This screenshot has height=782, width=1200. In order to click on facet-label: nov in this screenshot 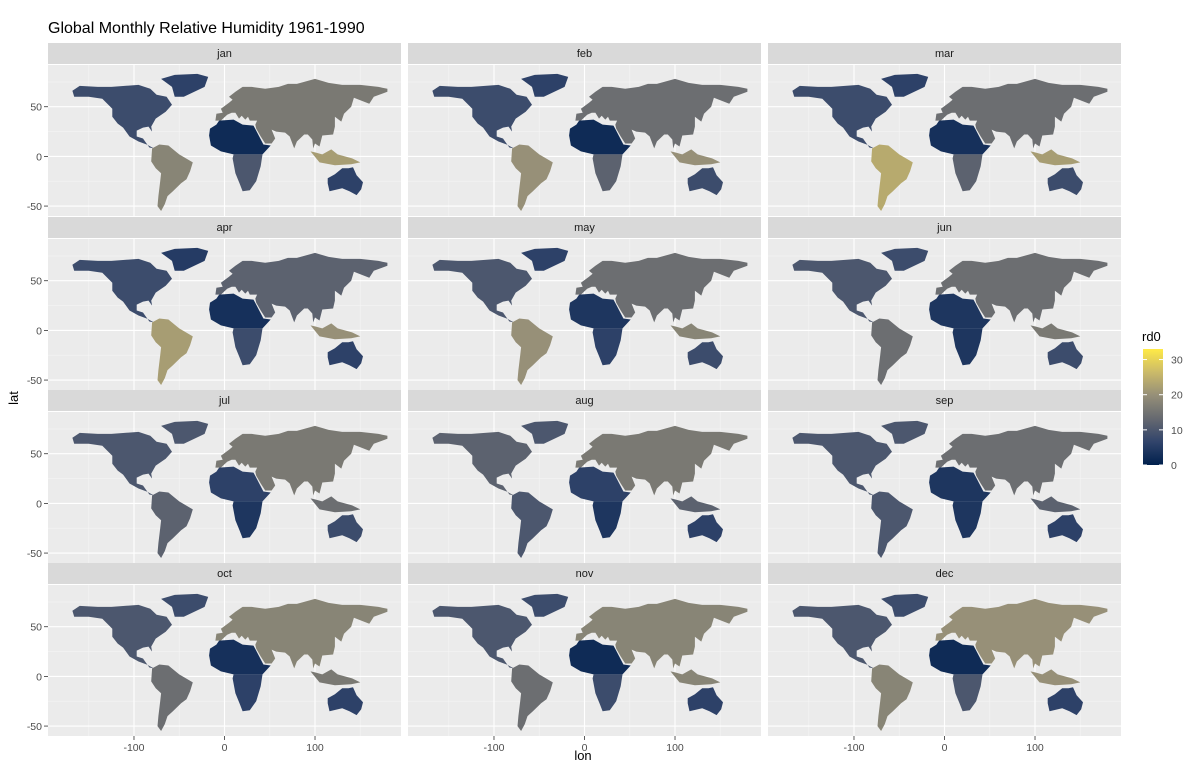, I will do `click(585, 574)`.